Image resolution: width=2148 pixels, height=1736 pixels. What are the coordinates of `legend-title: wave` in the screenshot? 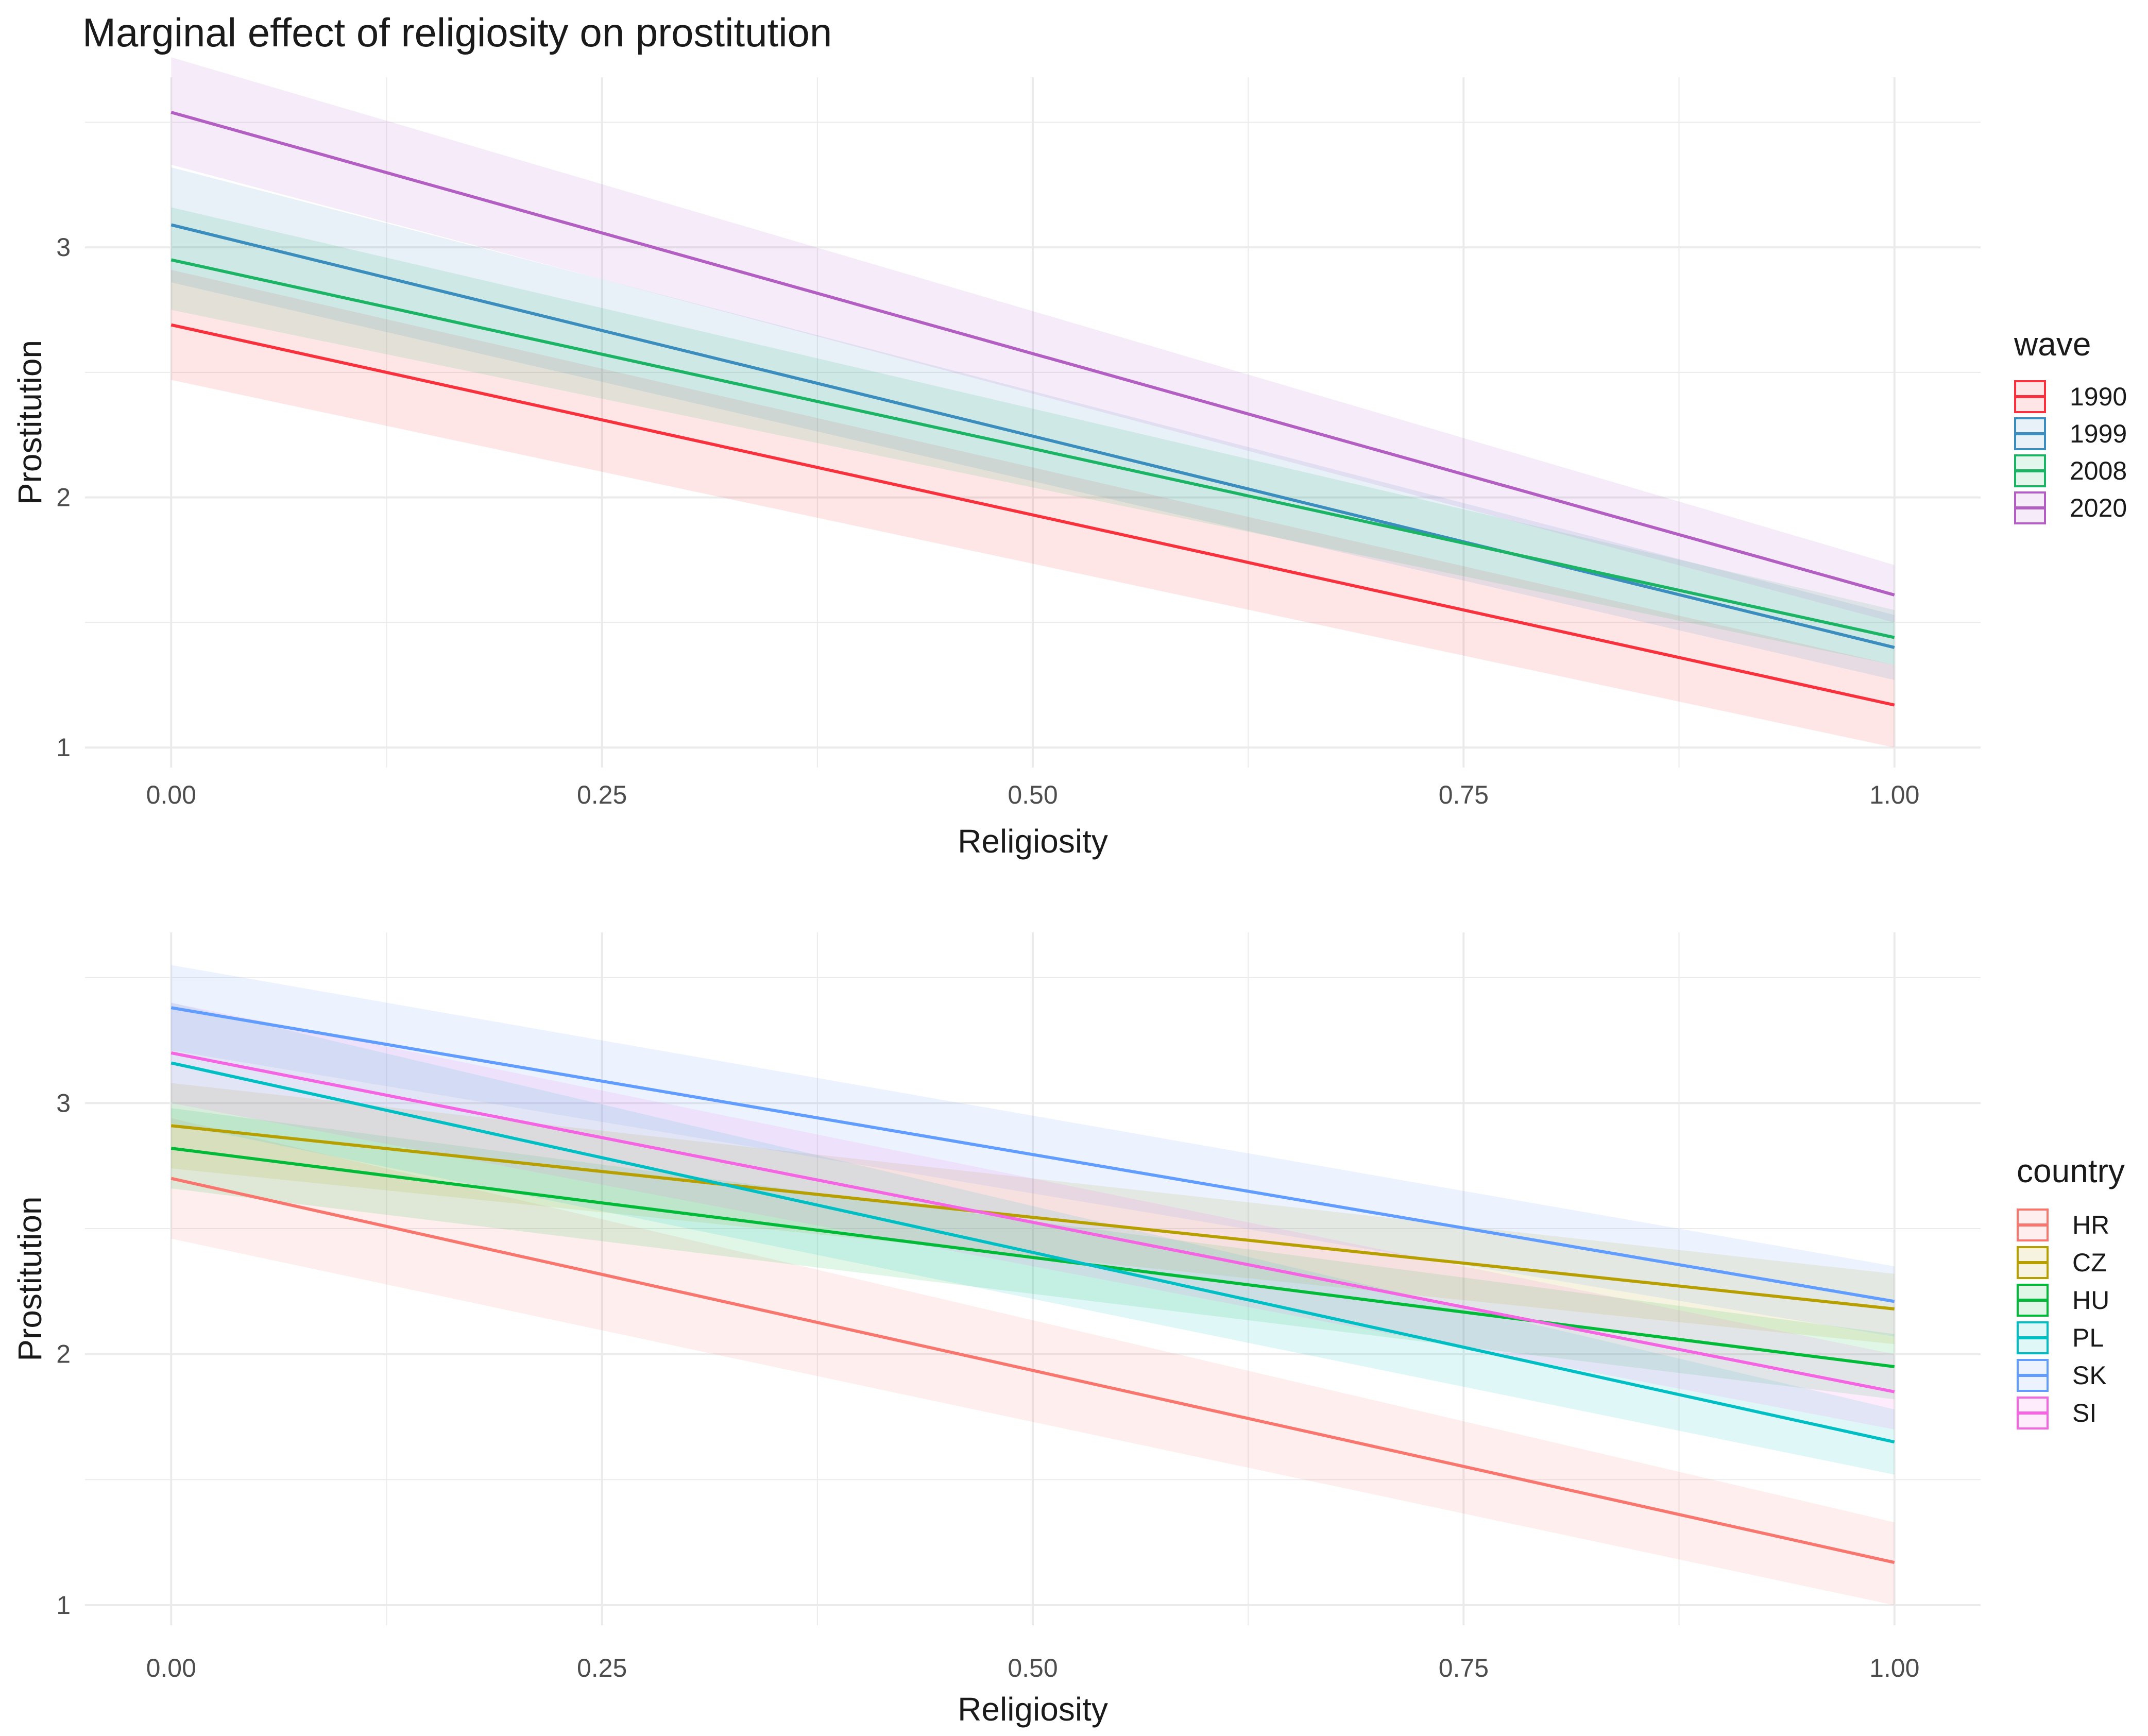 It's located at (2052, 344).